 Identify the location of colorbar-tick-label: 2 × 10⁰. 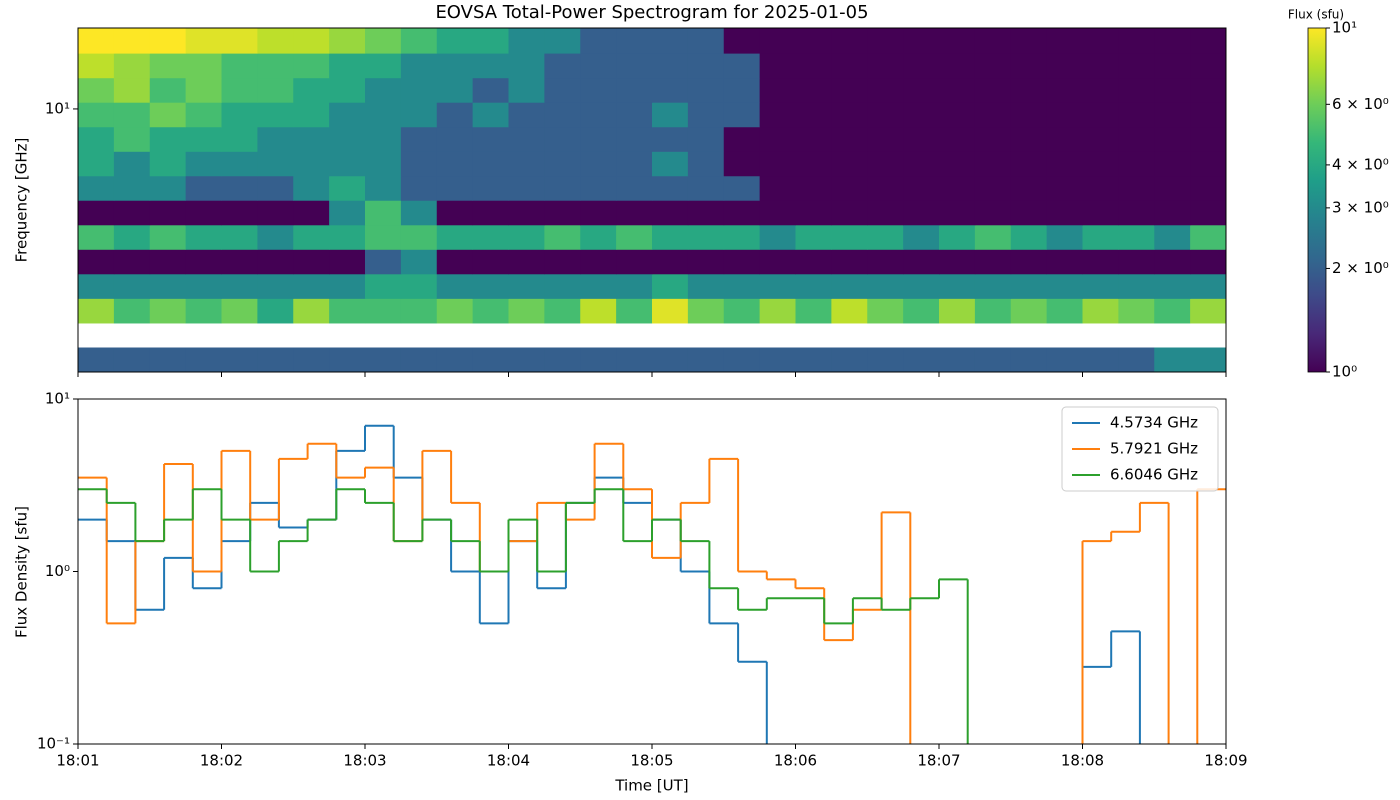
(1360, 268).